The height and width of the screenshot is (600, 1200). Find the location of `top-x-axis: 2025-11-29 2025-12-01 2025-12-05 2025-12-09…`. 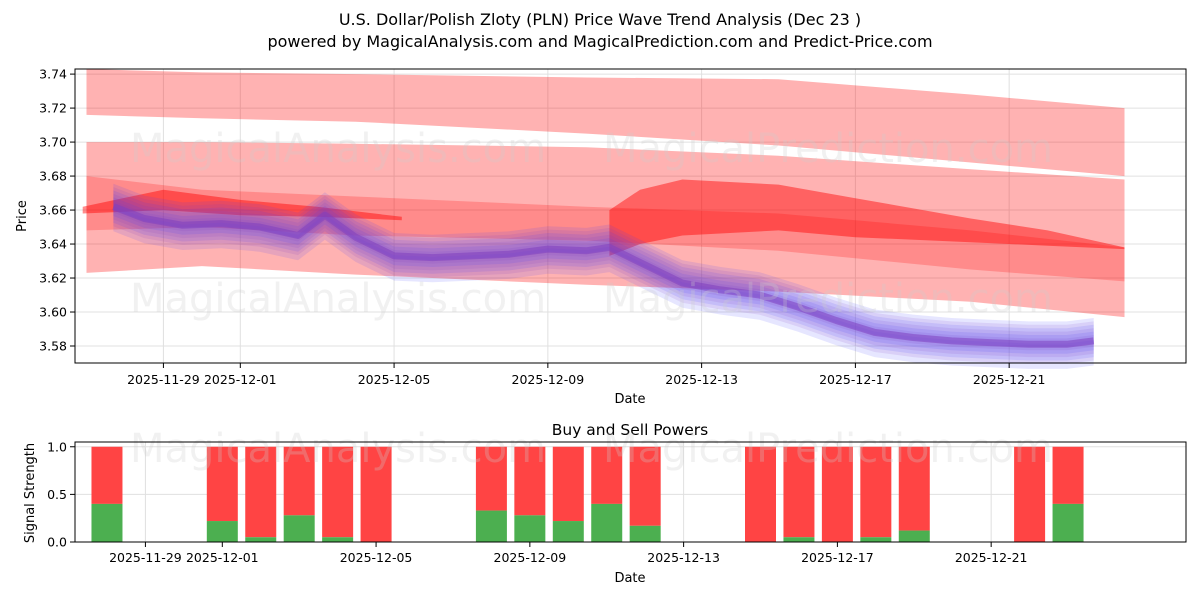

top-x-axis: 2025-11-29 2025-12-01 2025-12-05 2025-12-09… is located at coordinates (586, 375).